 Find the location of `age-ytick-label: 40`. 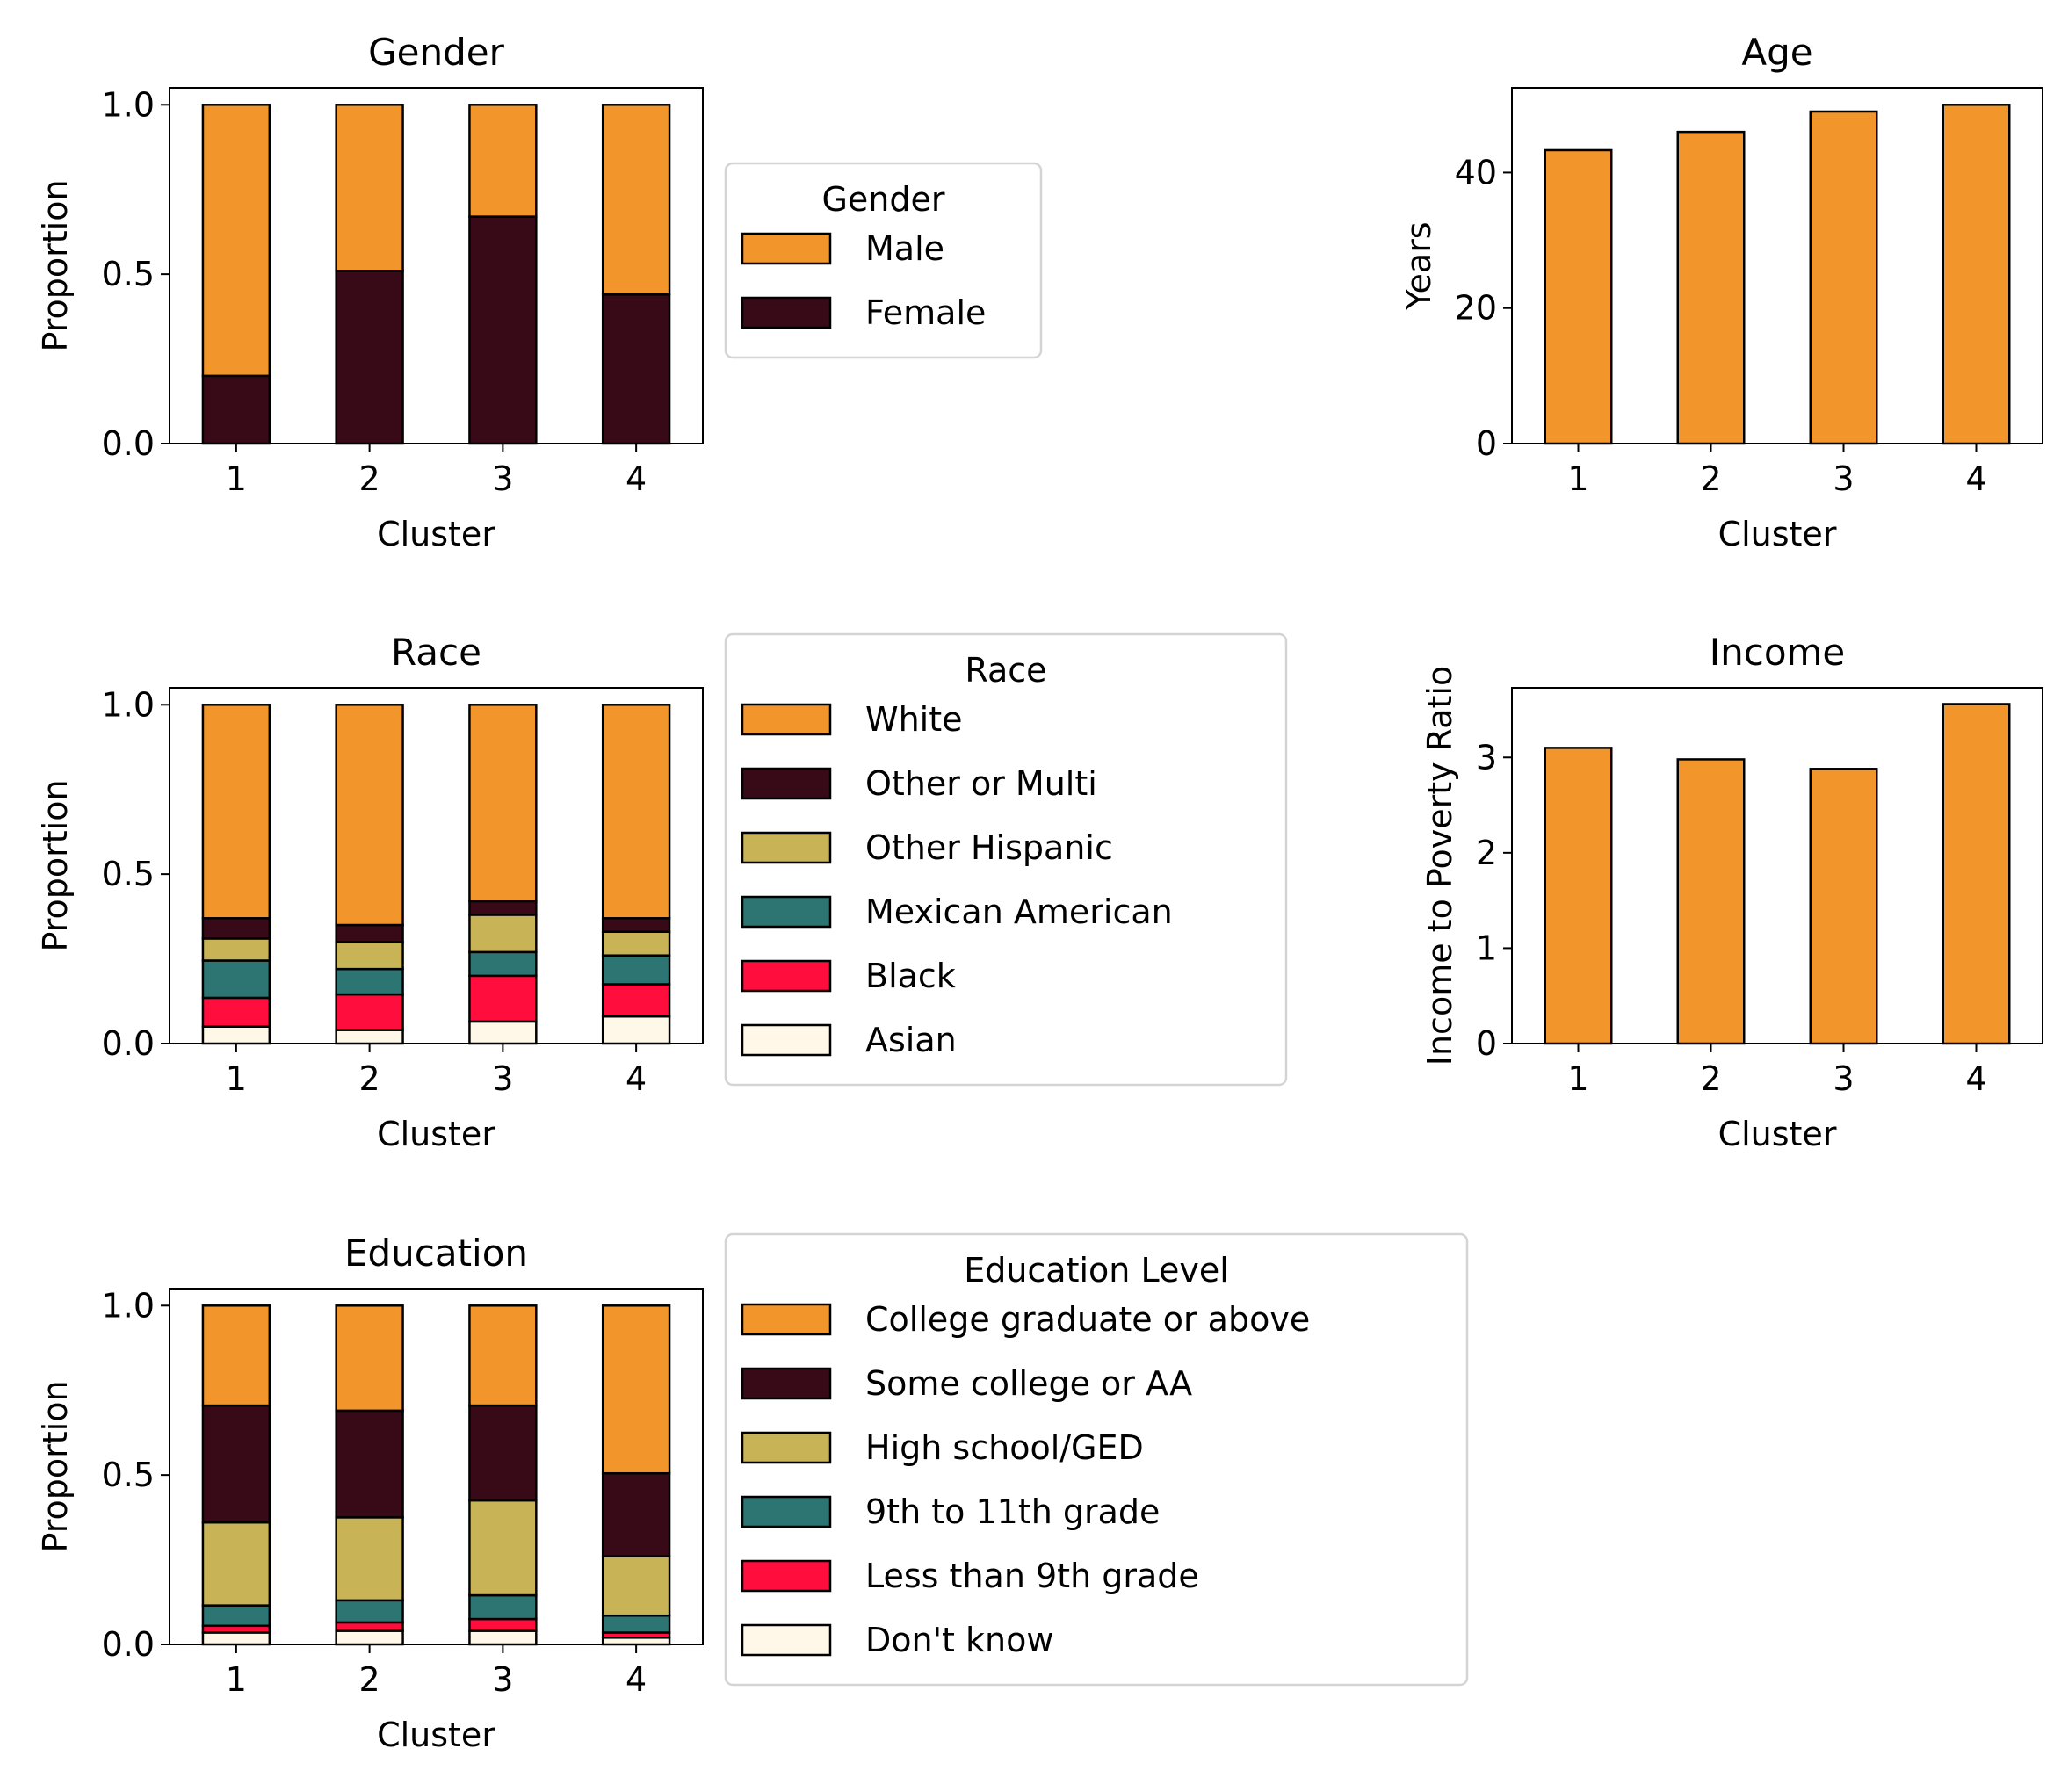

age-ytick-label: 40 is located at coordinates (1476, 172).